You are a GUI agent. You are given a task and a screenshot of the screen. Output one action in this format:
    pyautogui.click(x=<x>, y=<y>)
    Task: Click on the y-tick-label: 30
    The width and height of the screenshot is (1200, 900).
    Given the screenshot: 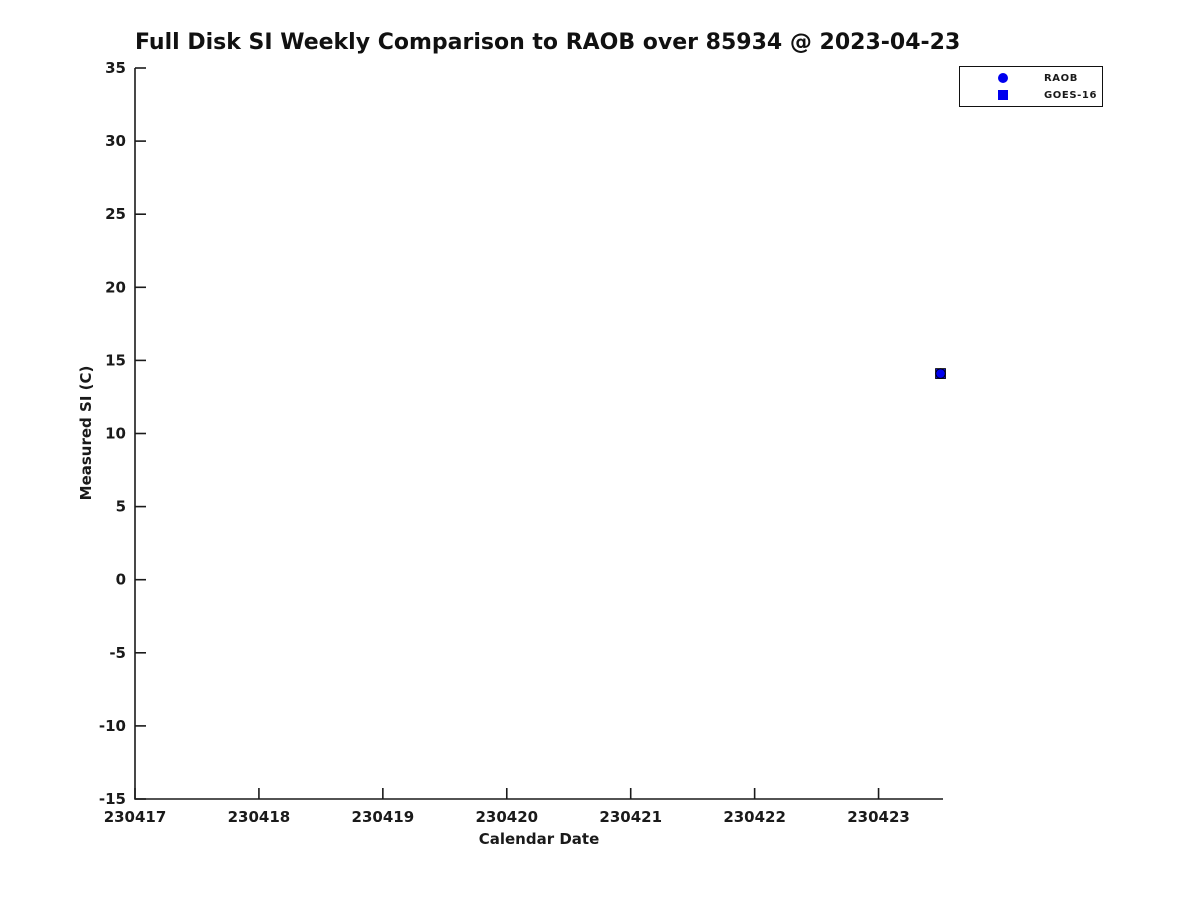 What is the action you would take?
    pyautogui.click(x=115, y=141)
    